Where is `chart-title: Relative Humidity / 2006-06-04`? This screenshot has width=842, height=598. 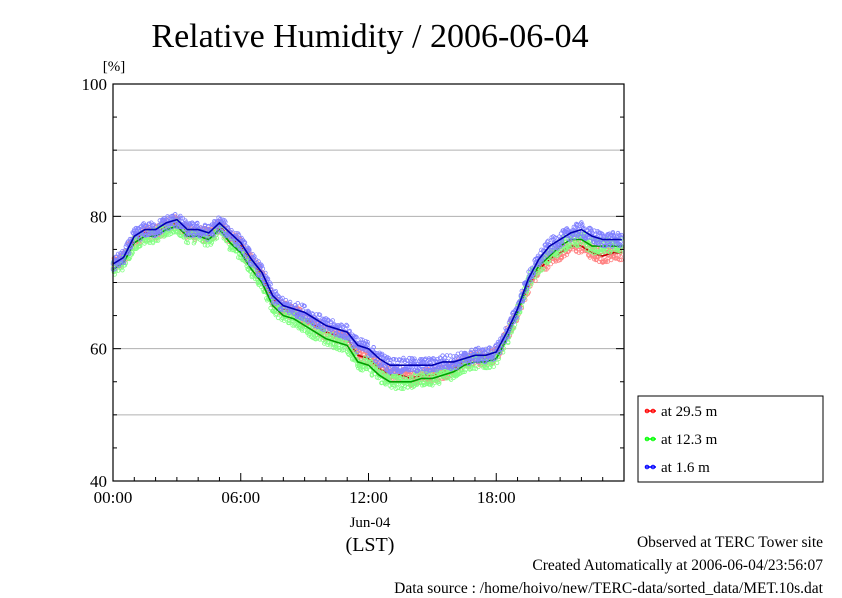 chart-title: Relative Humidity / 2006-06-04 is located at coordinates (369, 36).